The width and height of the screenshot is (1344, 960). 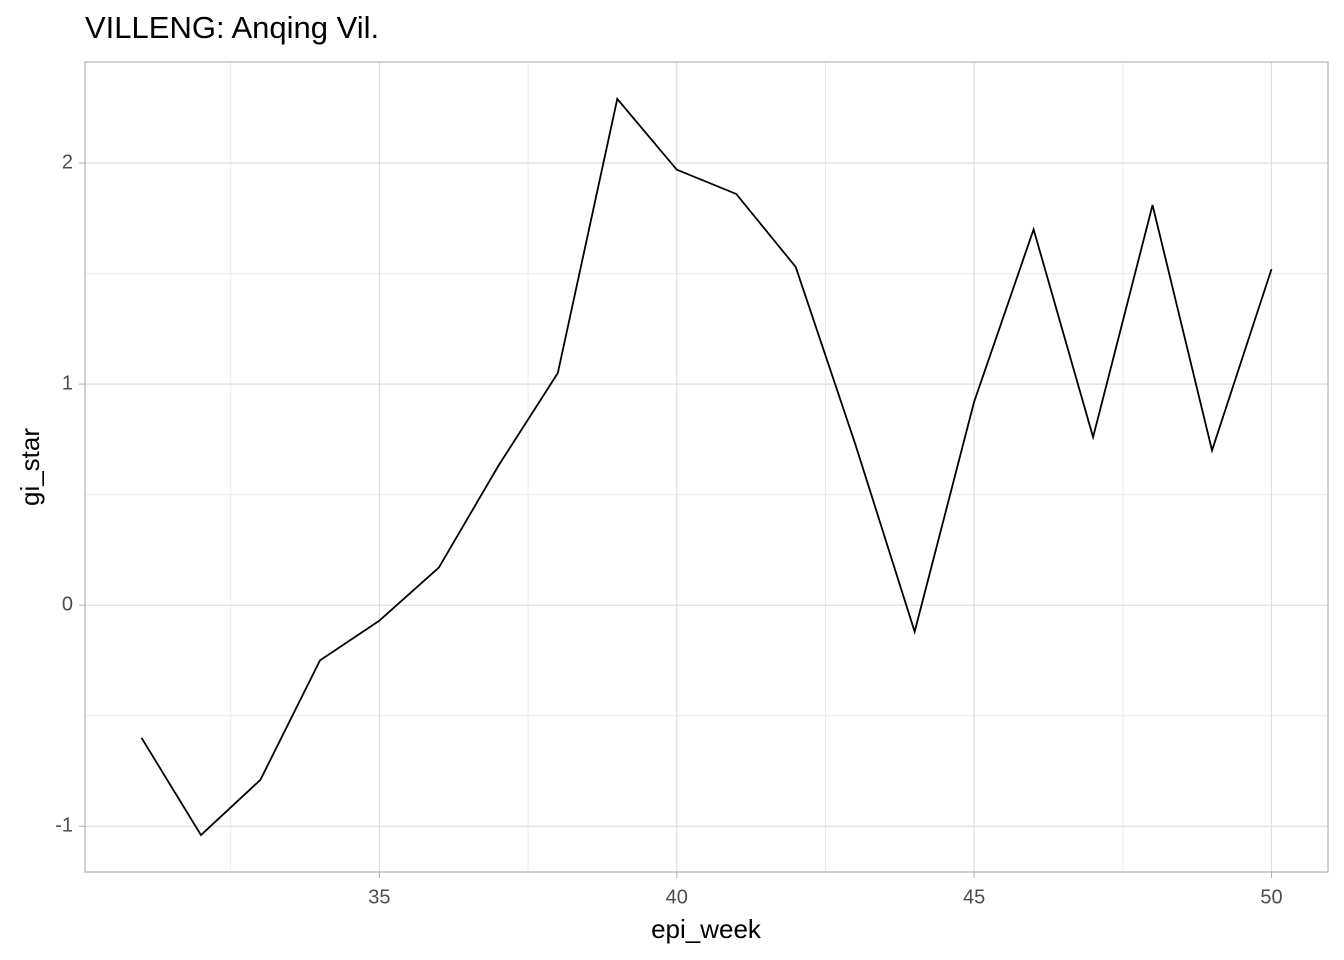 I want to click on y-tick-label: 1, so click(x=67, y=383).